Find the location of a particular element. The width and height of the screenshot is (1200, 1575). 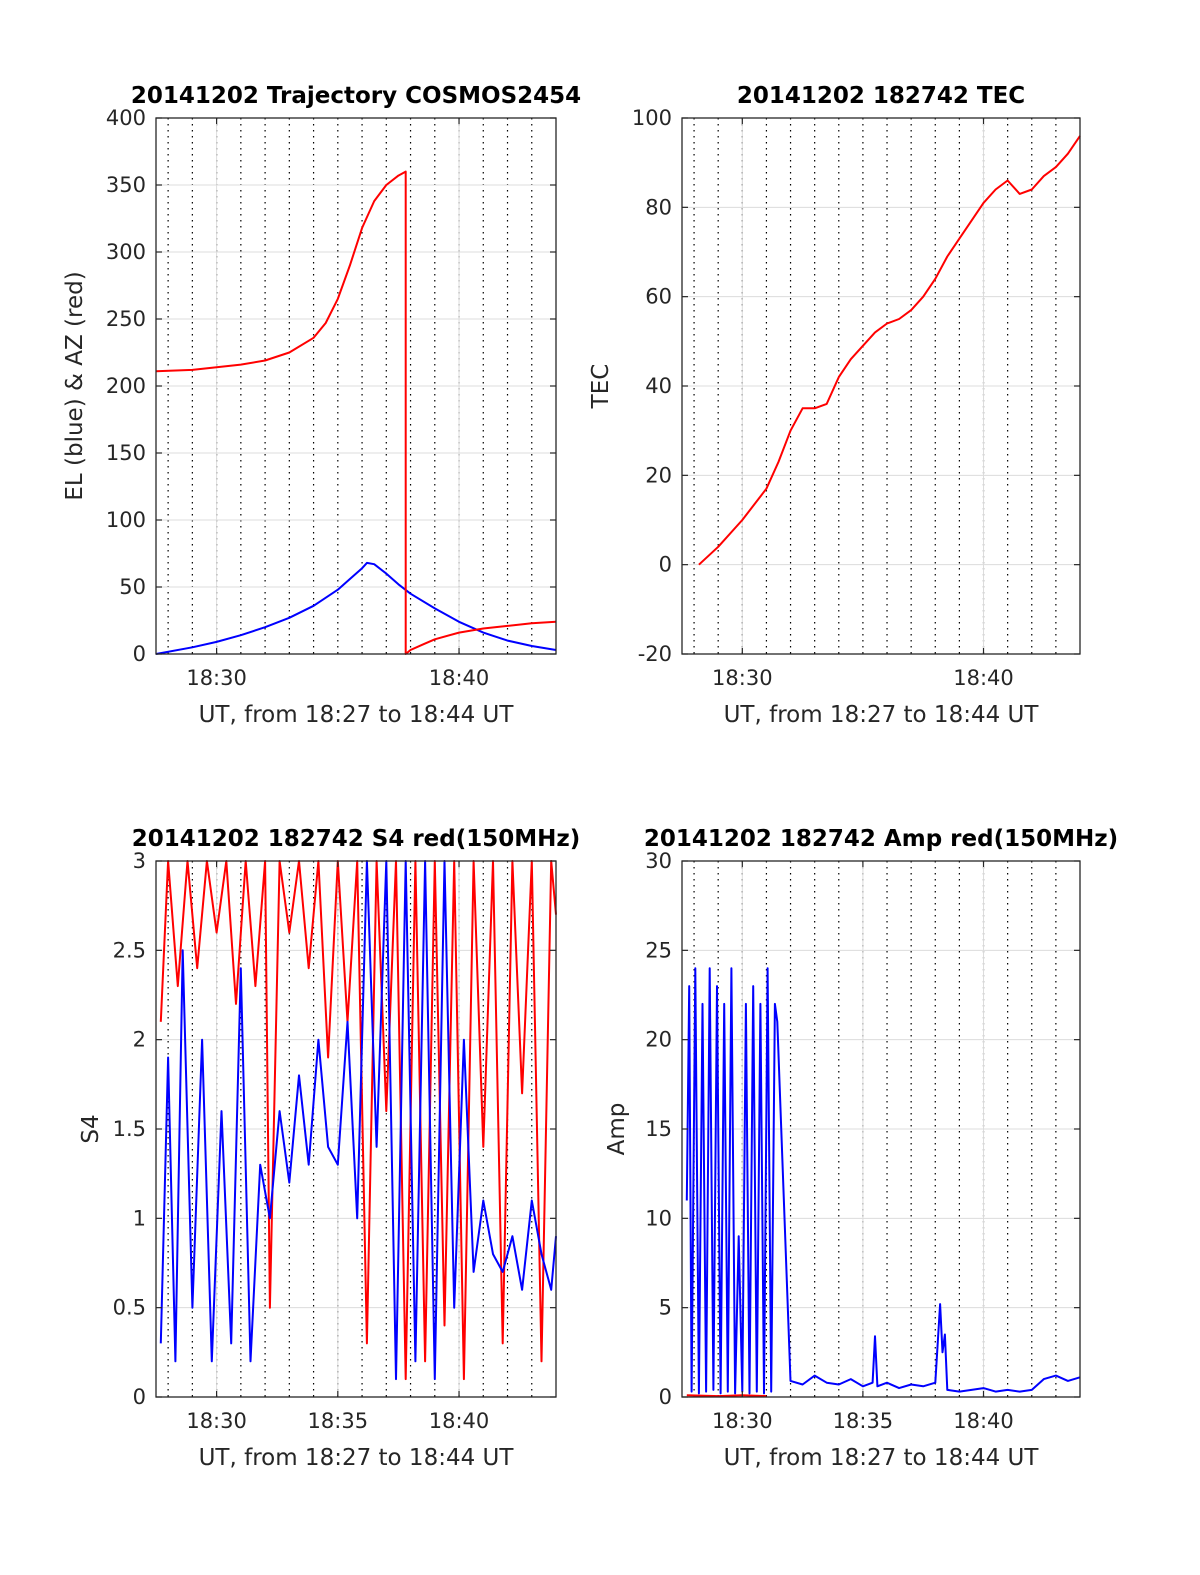

s4-ylabel: S4 is located at coordinates (91, 1128).